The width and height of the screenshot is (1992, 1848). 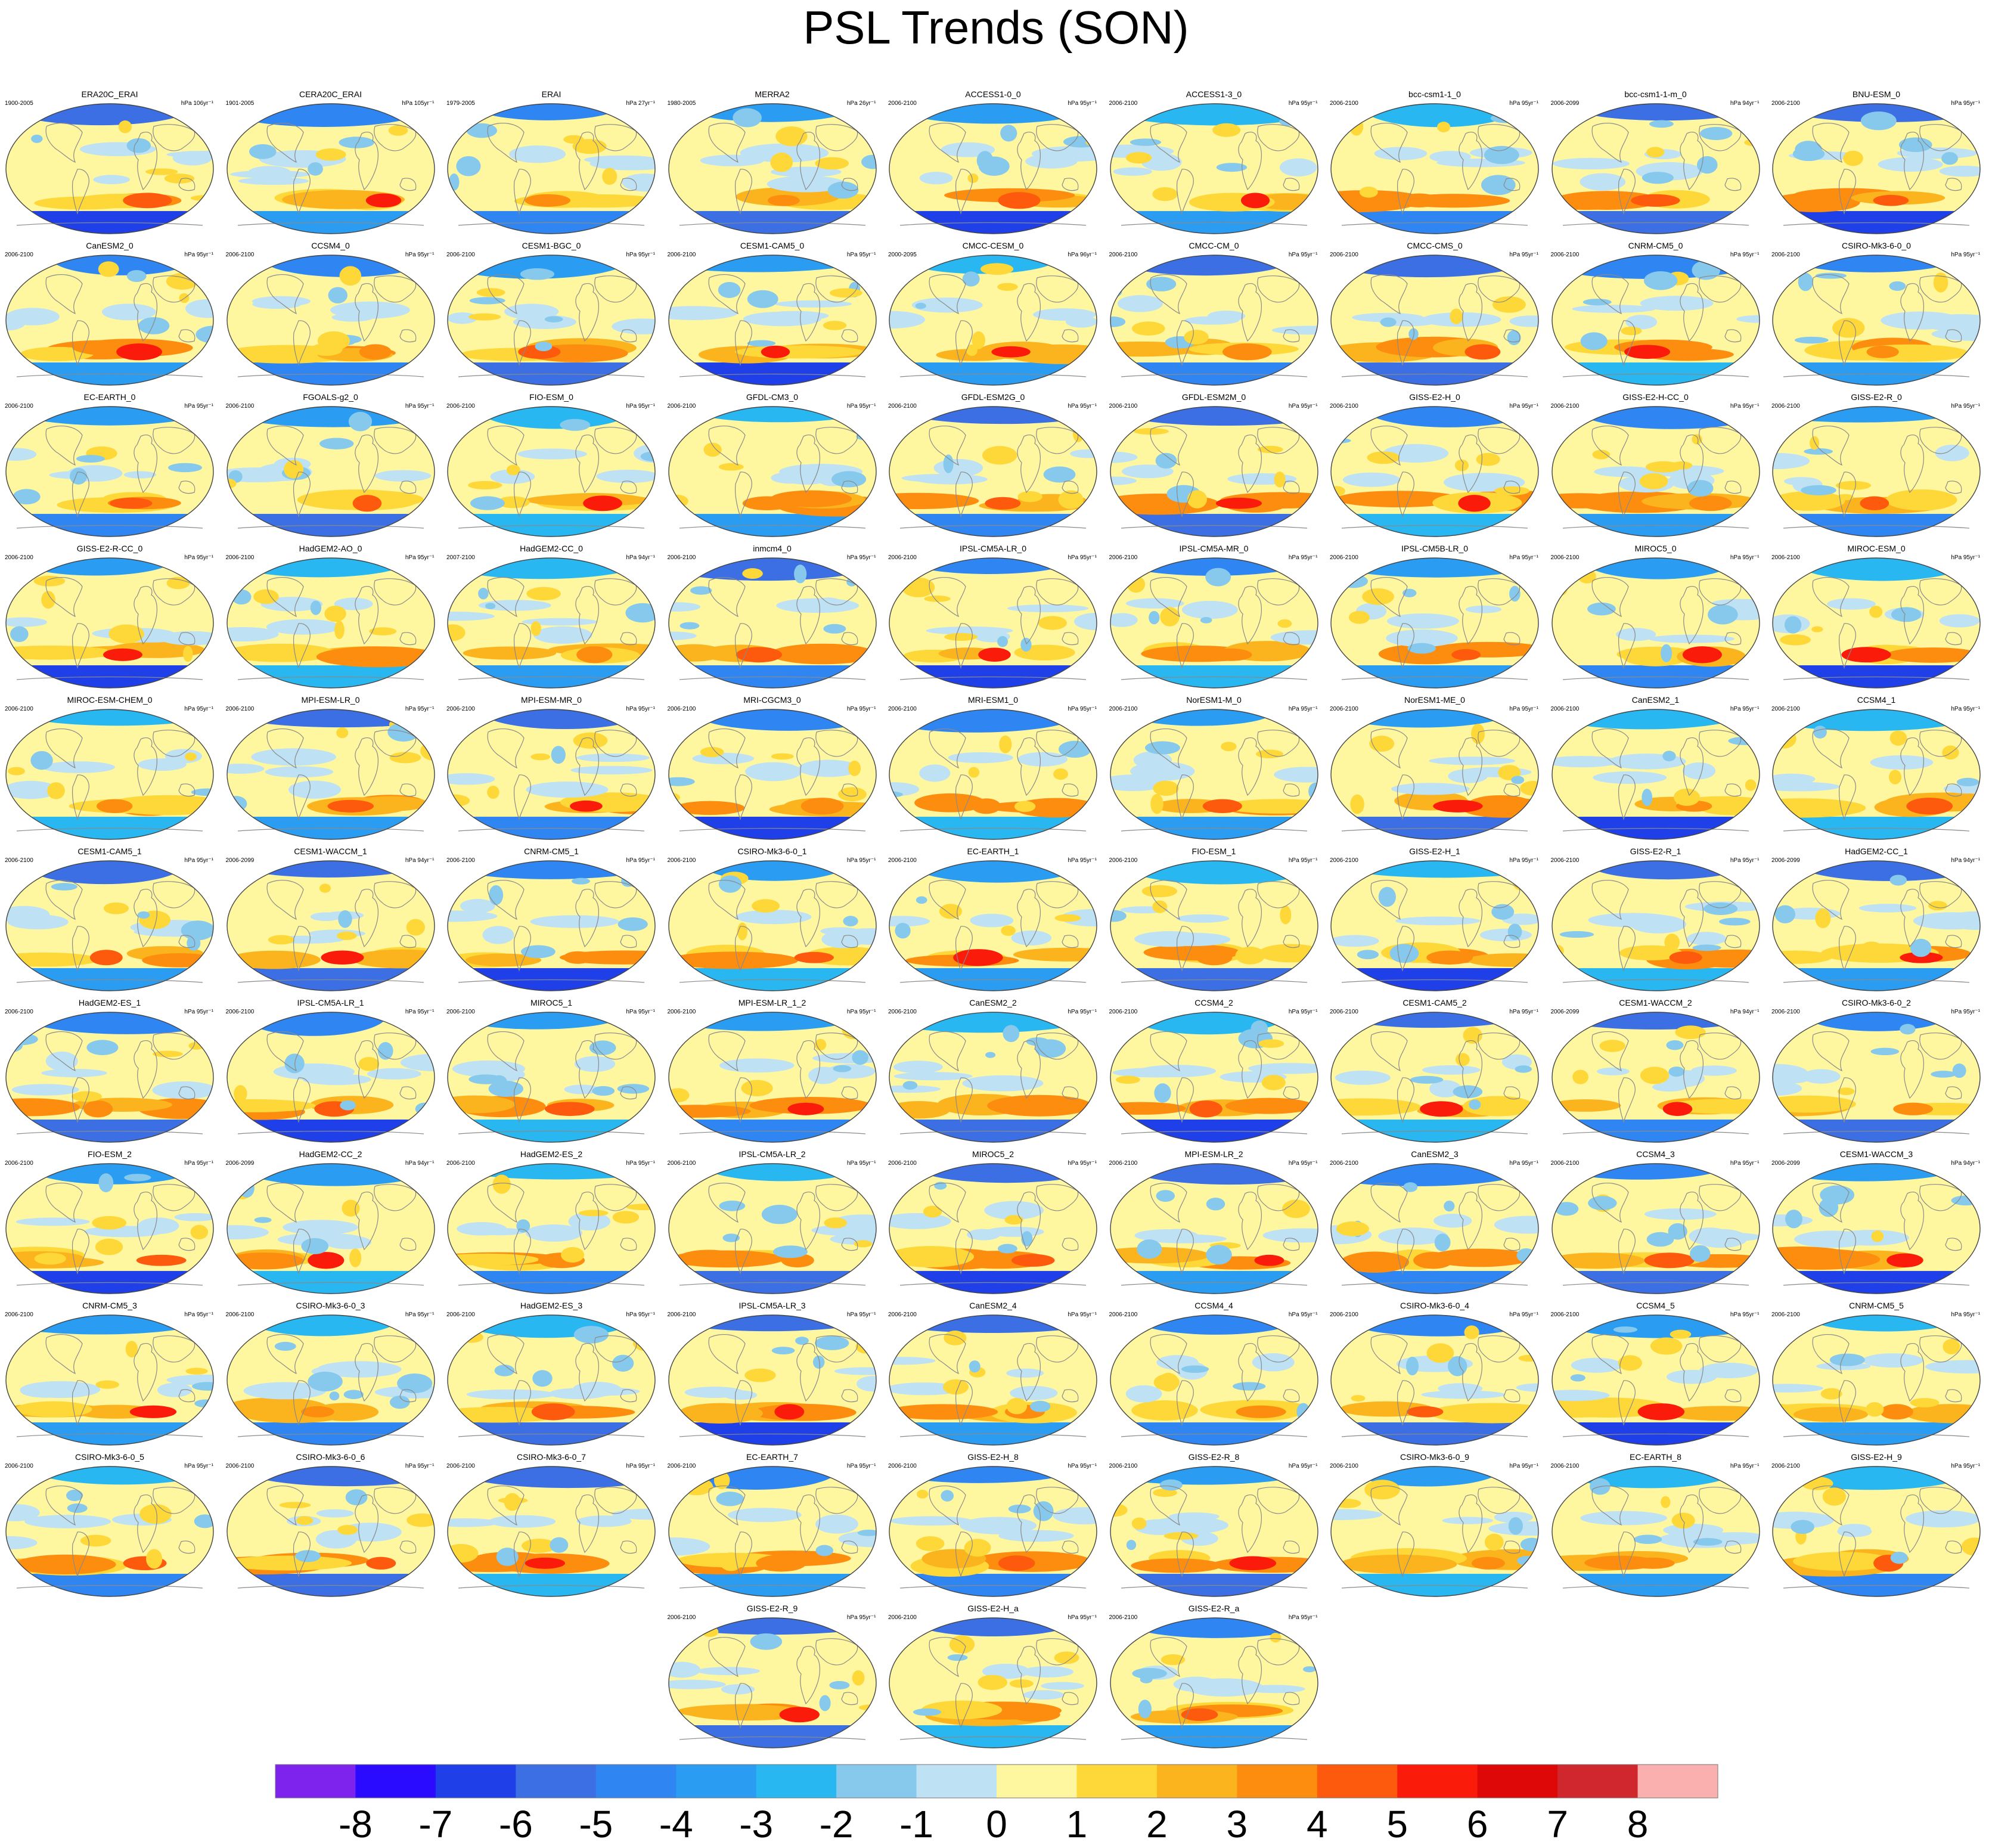 I want to click on panel-title: GISS-E2-R_1, so click(x=1655, y=851).